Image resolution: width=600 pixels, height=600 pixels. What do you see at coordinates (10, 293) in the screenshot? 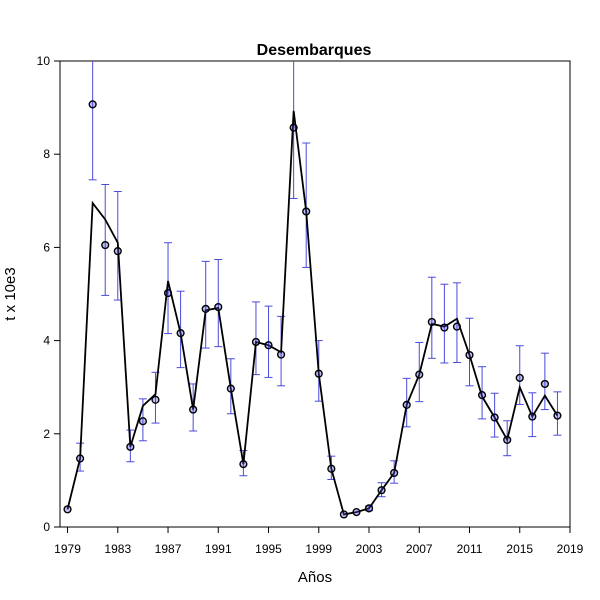
I see `y-axis-label: t x 10e3` at bounding box center [10, 293].